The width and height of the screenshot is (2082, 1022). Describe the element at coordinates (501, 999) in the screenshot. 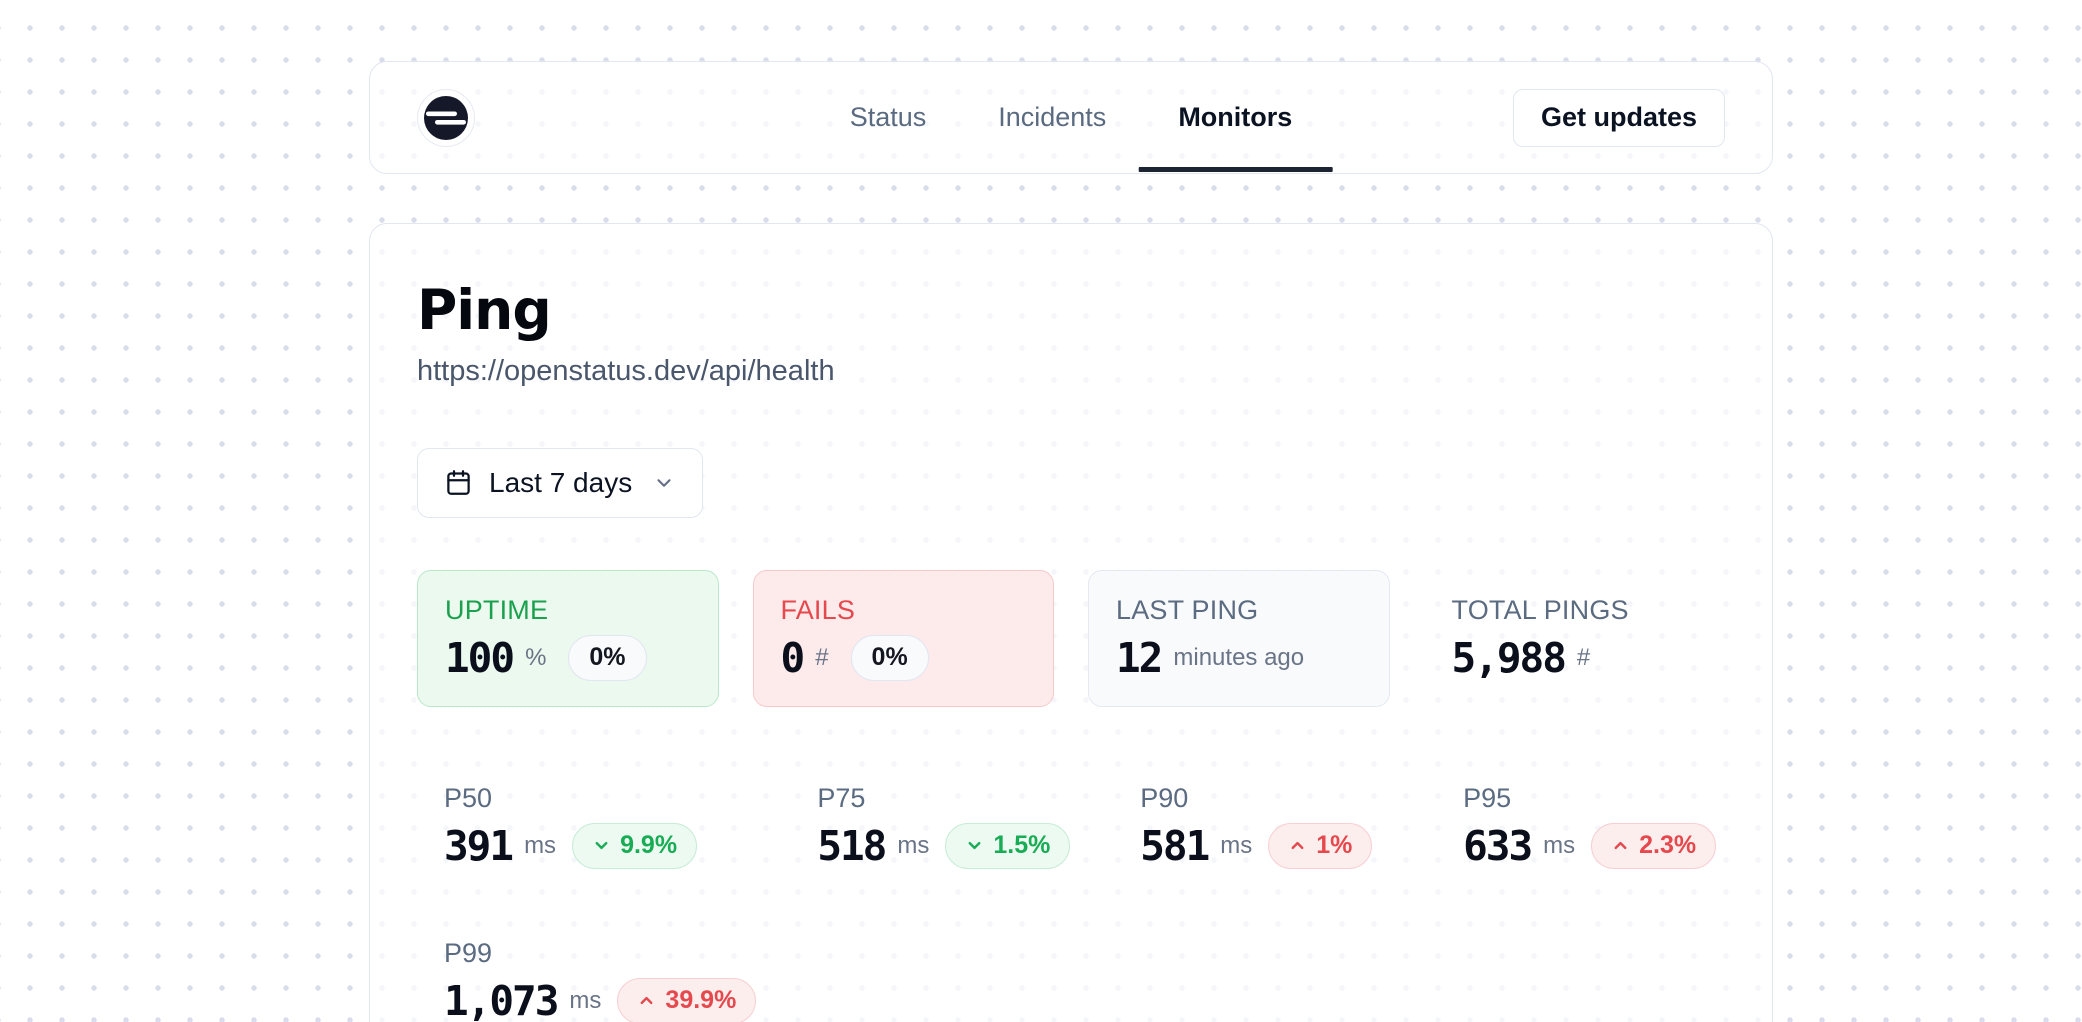

I see `percentile-value: 1,073` at that location.